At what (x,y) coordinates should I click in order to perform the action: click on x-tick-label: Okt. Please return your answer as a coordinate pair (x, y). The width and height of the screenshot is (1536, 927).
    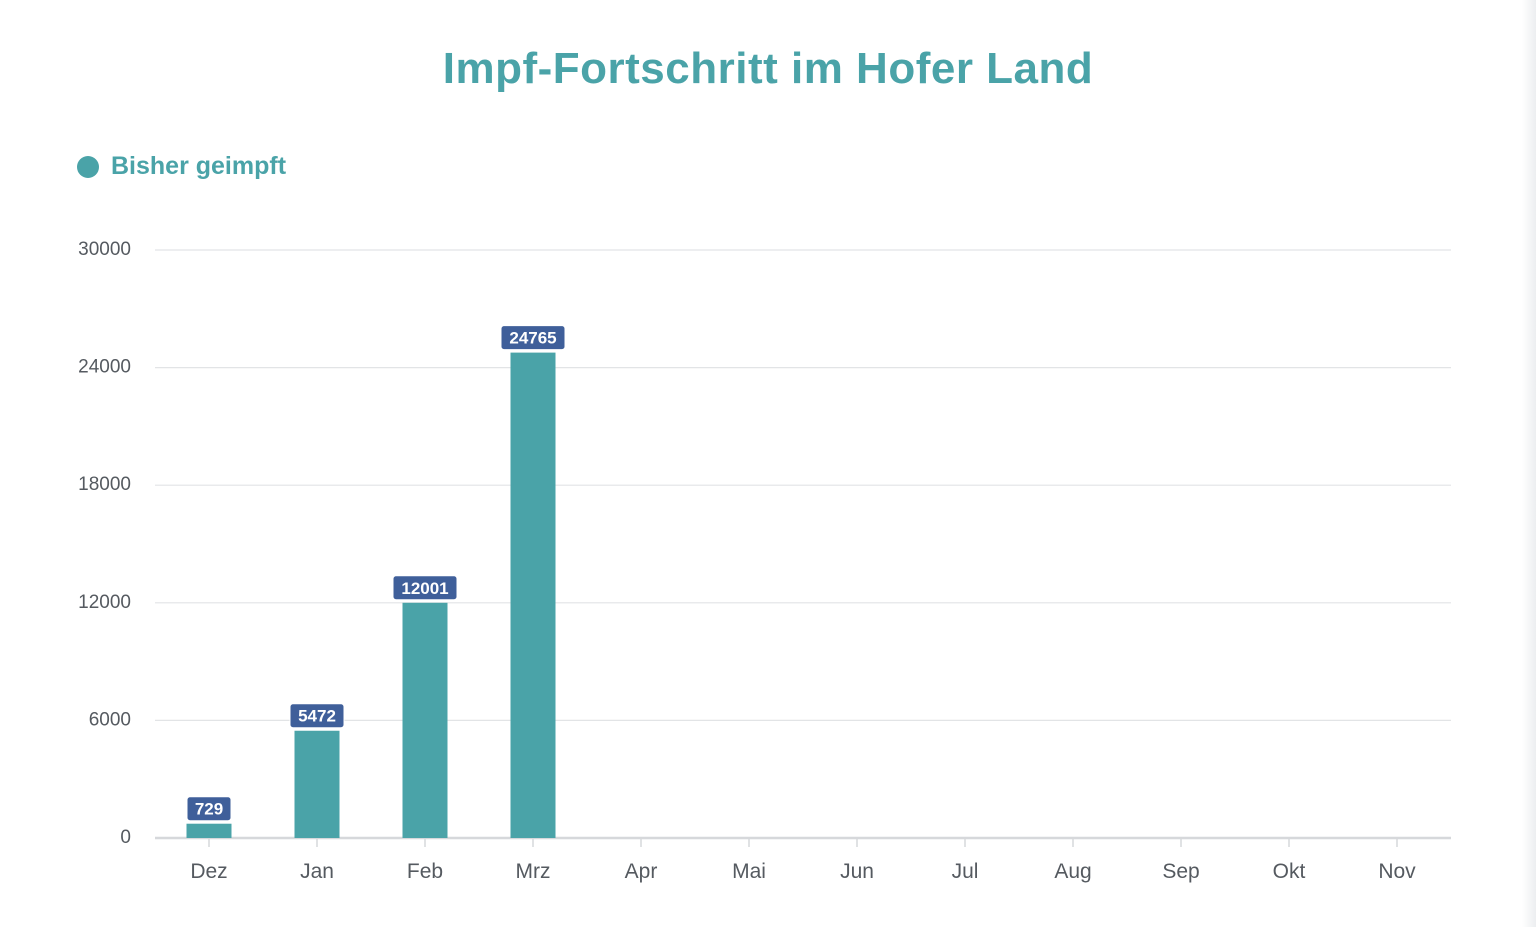
    Looking at the image, I should click on (1289, 871).